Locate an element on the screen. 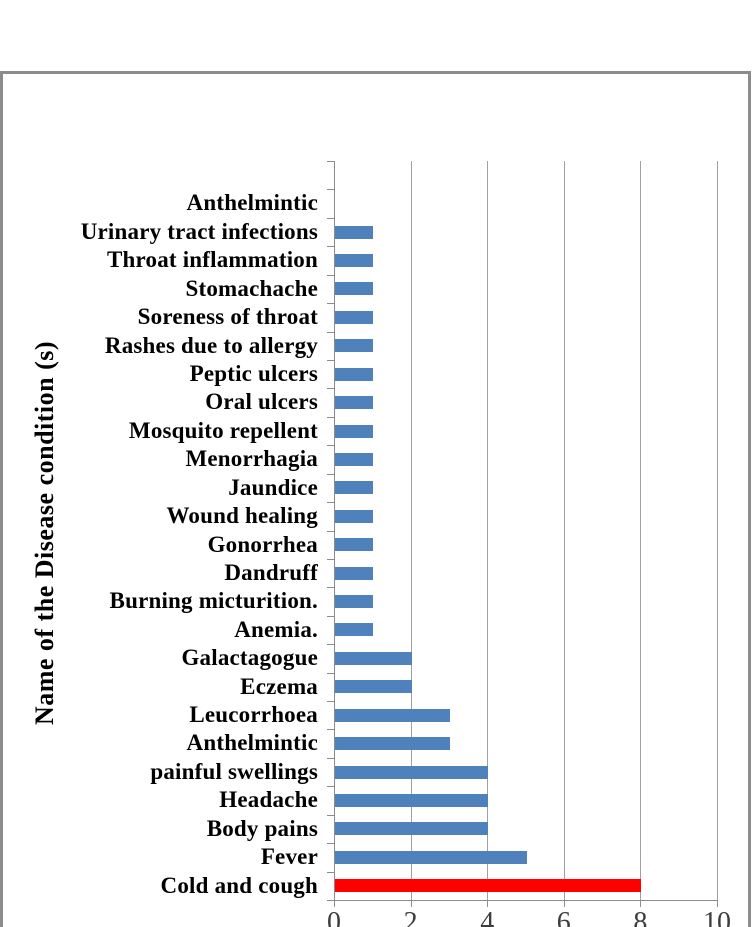  x-axis-label-10: 10 is located at coordinates (717, 917).